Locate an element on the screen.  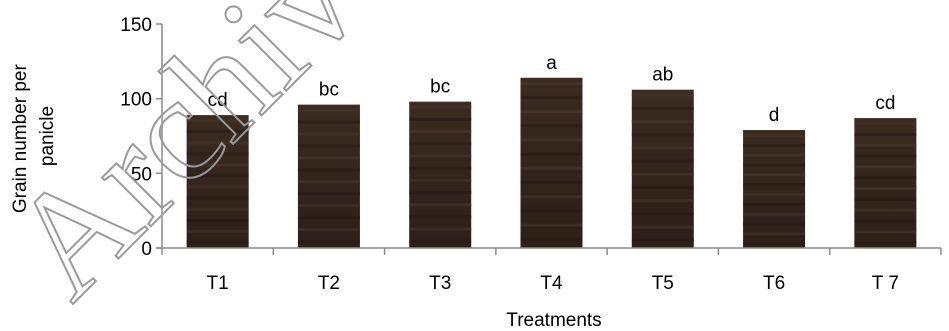
significance-label: a is located at coordinates (551, 63).